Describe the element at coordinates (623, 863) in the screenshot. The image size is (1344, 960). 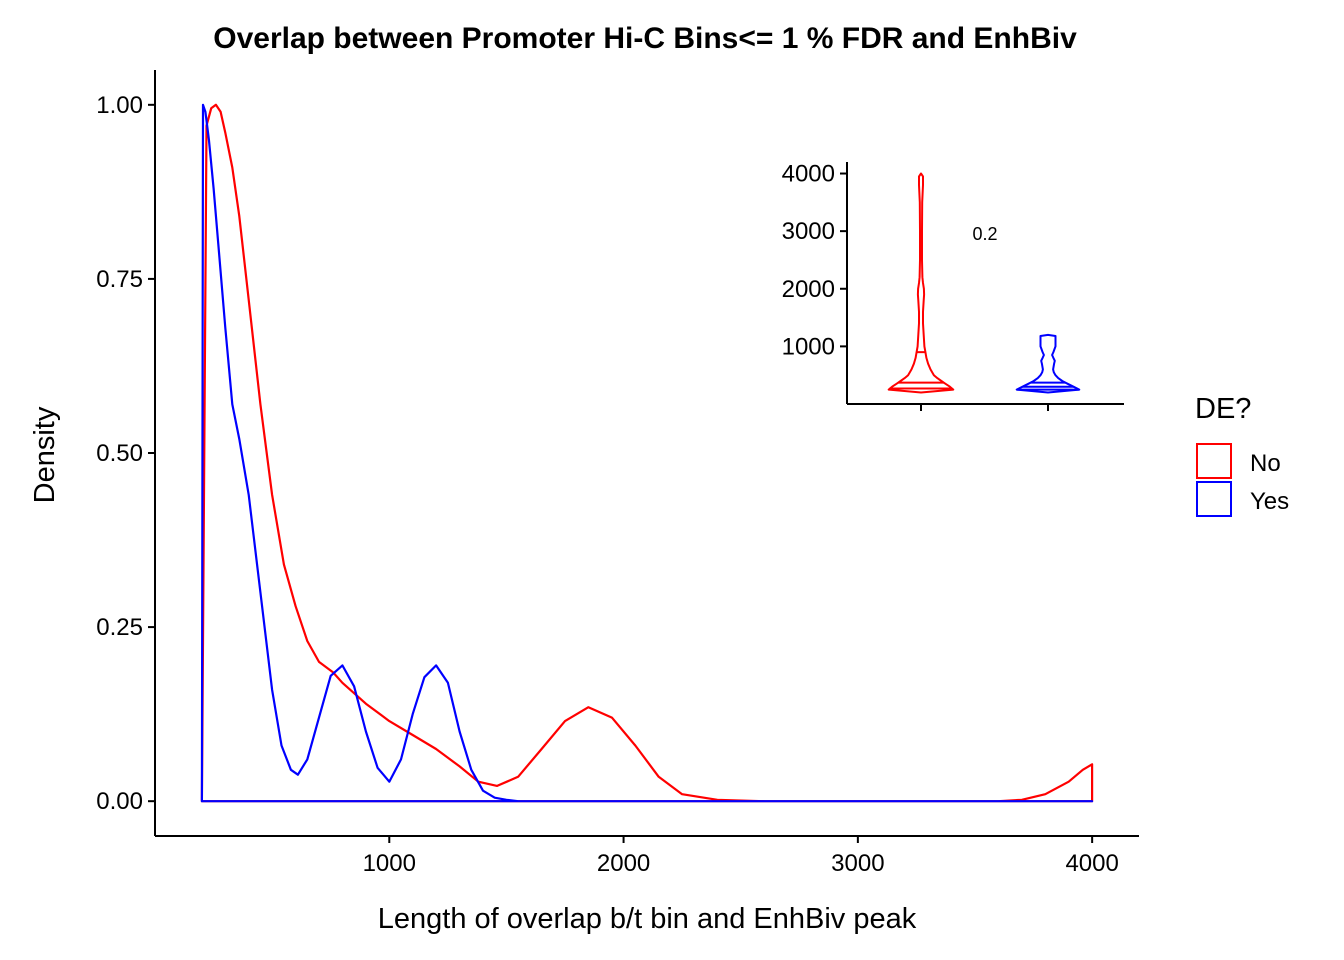
I see `x-tick-label: 2000` at that location.